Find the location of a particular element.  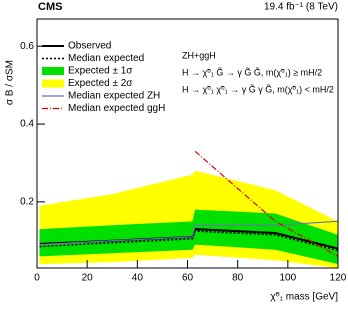

annotation: H → χ̃⁰₁ G̃ → γ G̃ G̃, m(χ̃⁰₁) ≥ mH/2 is located at coordinates (252, 72).